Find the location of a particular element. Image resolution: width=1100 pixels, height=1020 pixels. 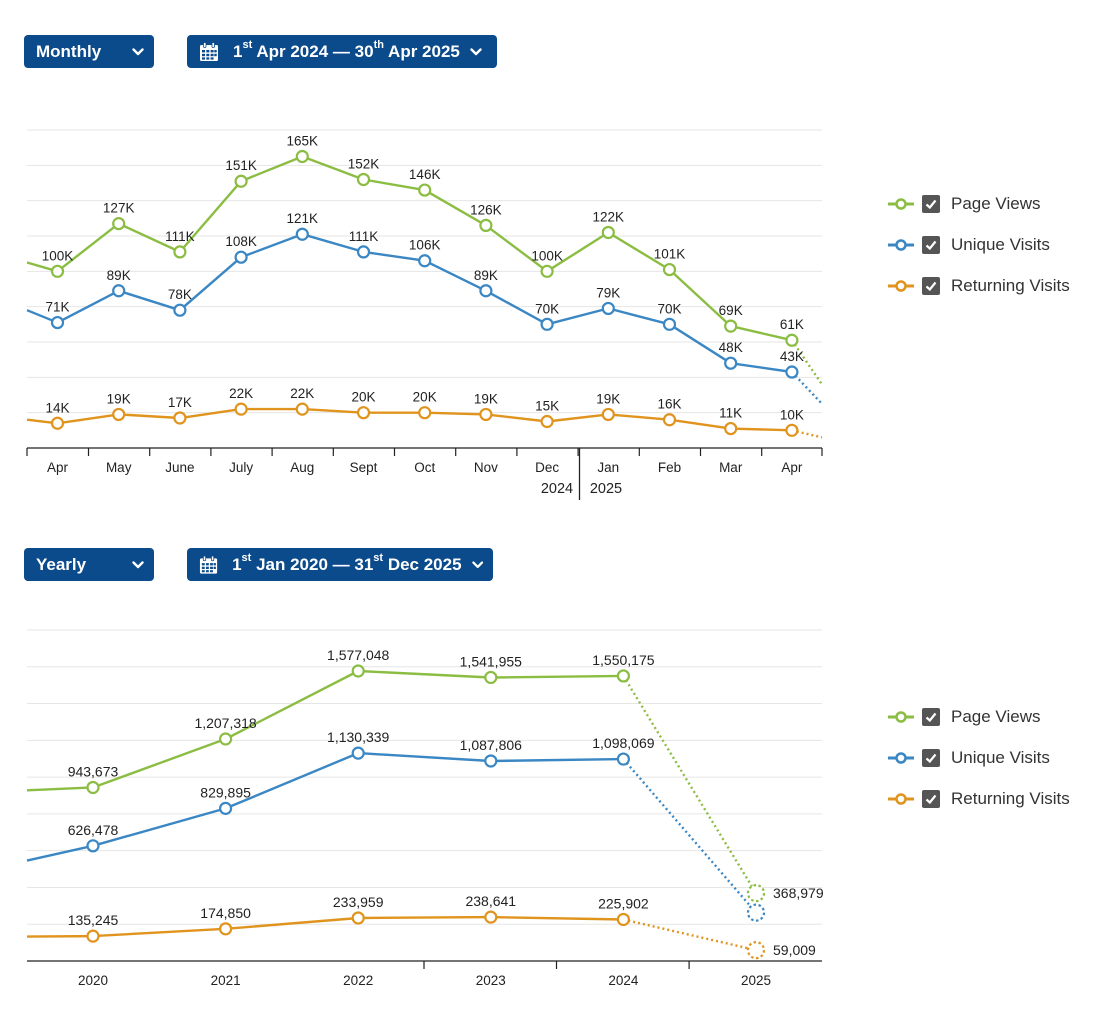

x-tick-label: Dec is located at coordinates (547, 467).